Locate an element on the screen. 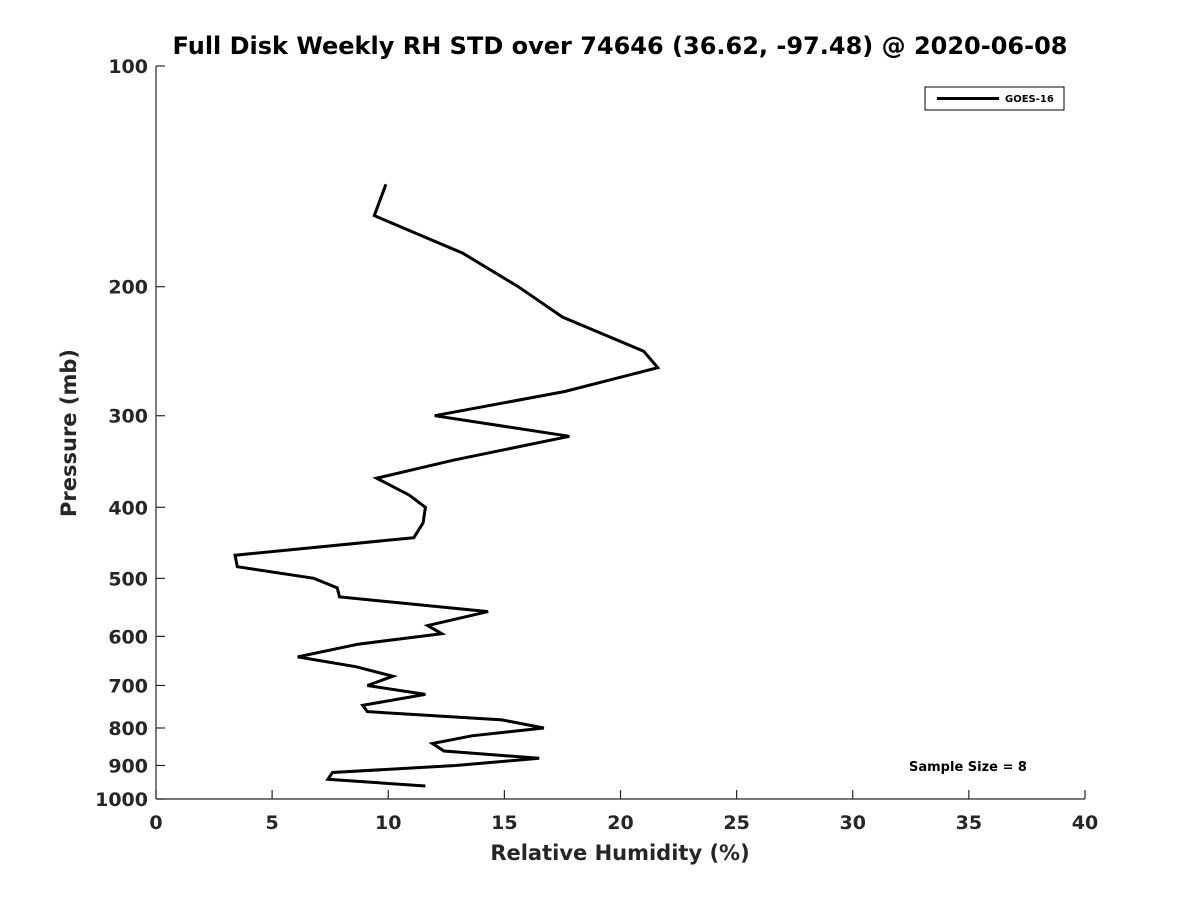 The width and height of the screenshot is (1200, 900). y-tick-label: 500 is located at coordinates (128, 579).